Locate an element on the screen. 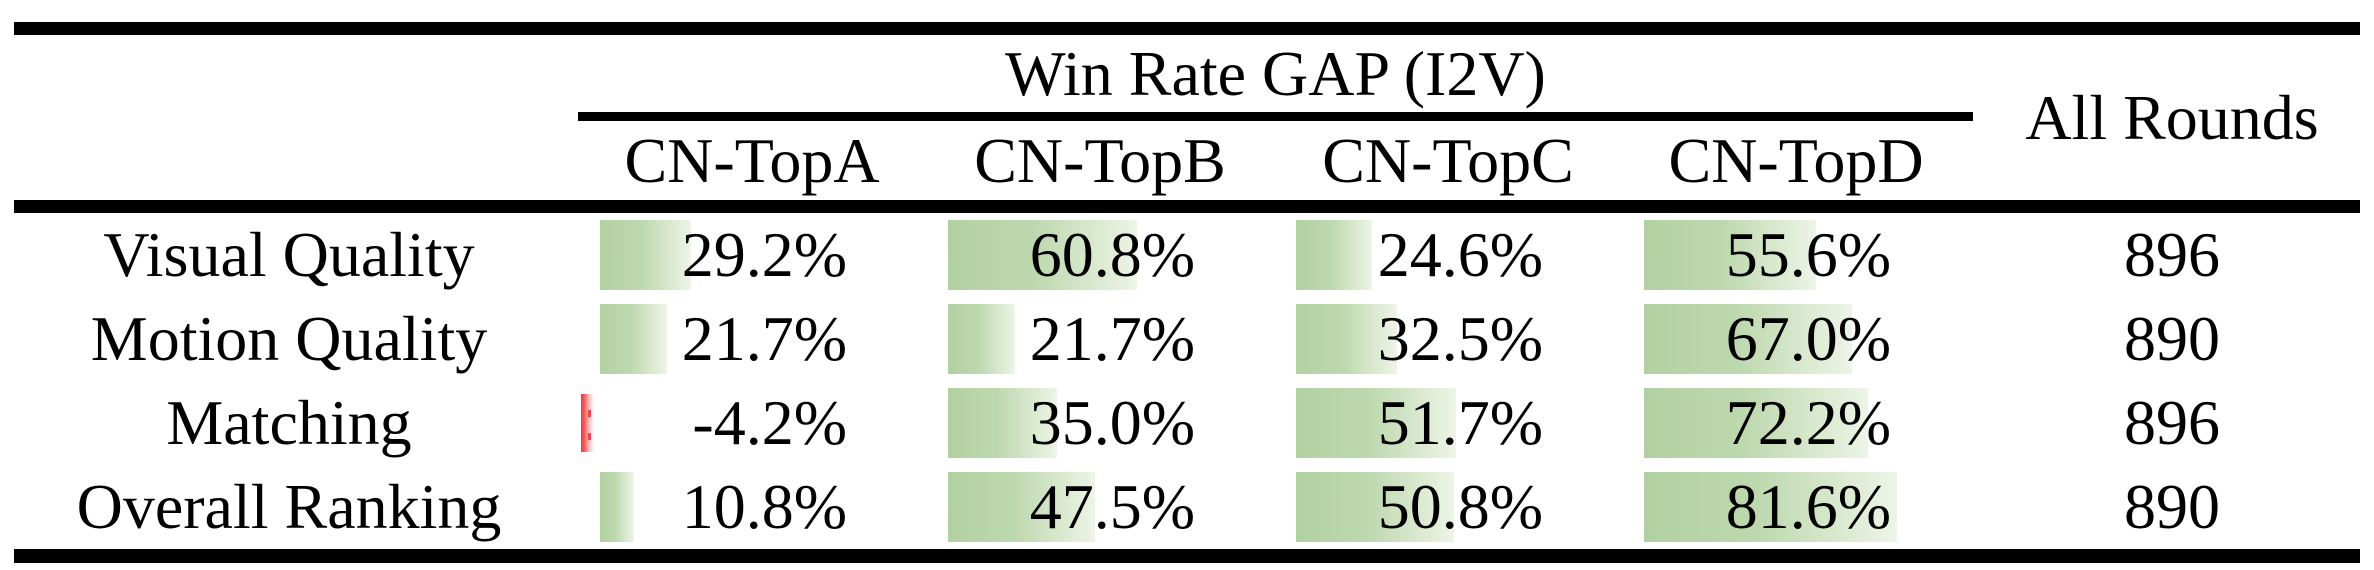 This screenshot has height=570, width=2374. cell-value: 50.8% is located at coordinates (1460, 506).